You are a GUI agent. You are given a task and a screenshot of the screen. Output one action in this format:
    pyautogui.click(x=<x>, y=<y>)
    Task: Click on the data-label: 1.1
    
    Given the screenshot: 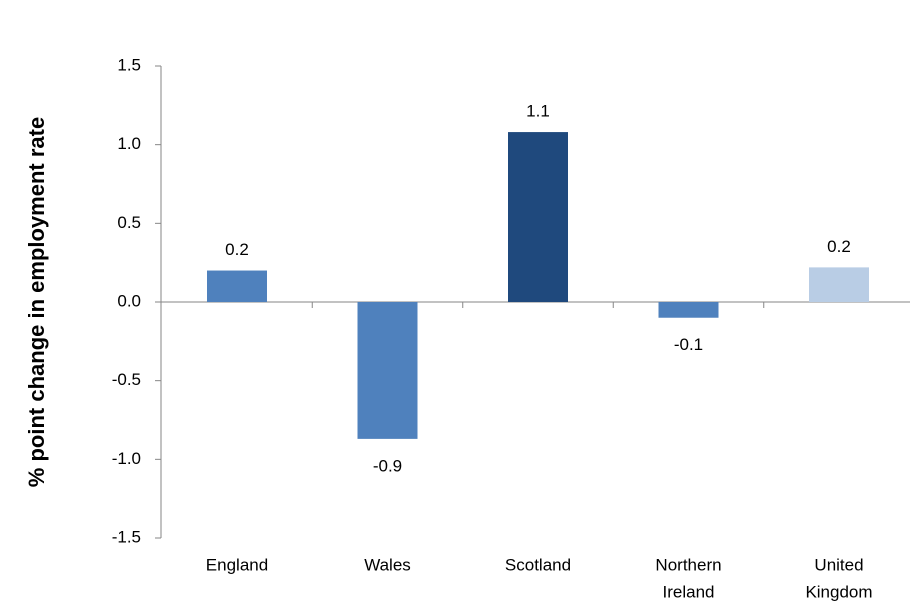 What is the action you would take?
    pyautogui.click(x=538, y=111)
    